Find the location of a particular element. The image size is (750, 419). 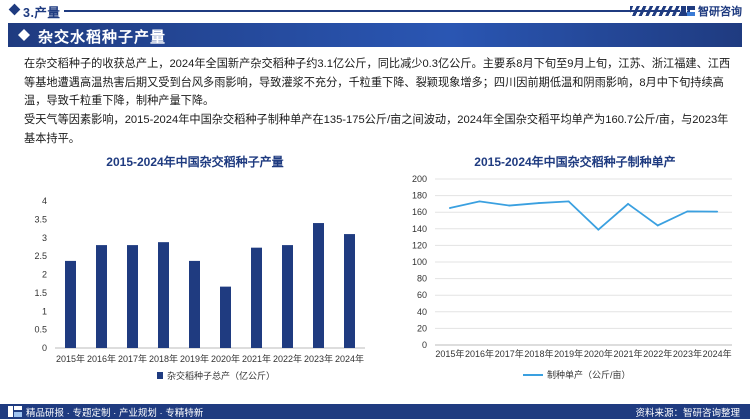

point-2022年 is located at coordinates (657, 225).